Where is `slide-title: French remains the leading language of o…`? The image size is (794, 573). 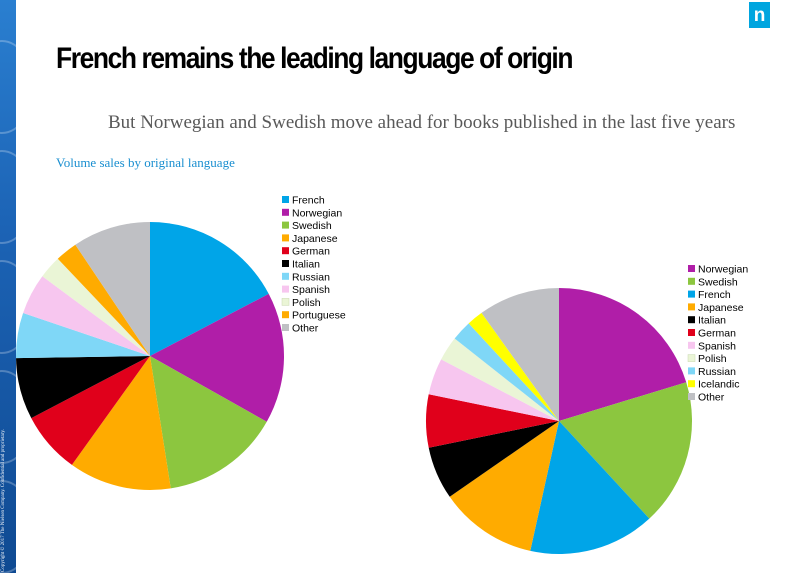
slide-title: French remains the leading language of o… is located at coordinates (314, 58).